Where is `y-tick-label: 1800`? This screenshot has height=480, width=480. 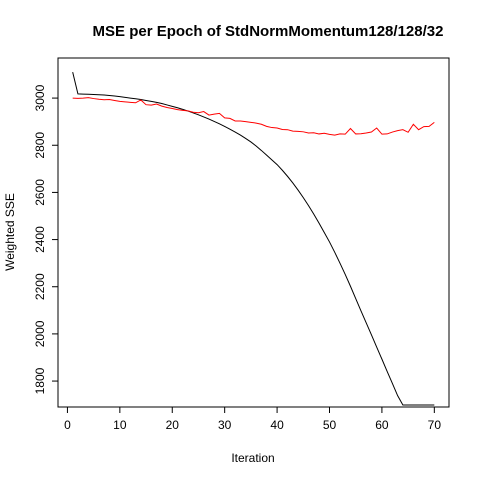 y-tick-label: 1800 is located at coordinates (40, 380).